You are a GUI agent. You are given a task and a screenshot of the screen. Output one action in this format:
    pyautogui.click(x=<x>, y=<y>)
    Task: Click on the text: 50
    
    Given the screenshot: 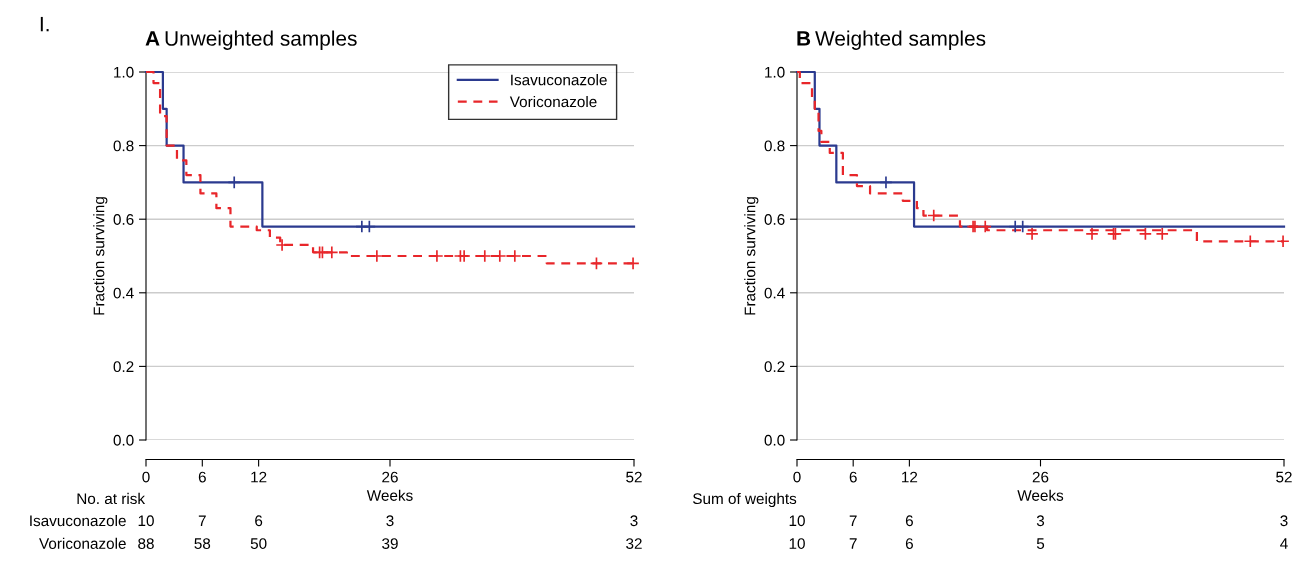 What is the action you would take?
    pyautogui.click(x=258, y=543)
    